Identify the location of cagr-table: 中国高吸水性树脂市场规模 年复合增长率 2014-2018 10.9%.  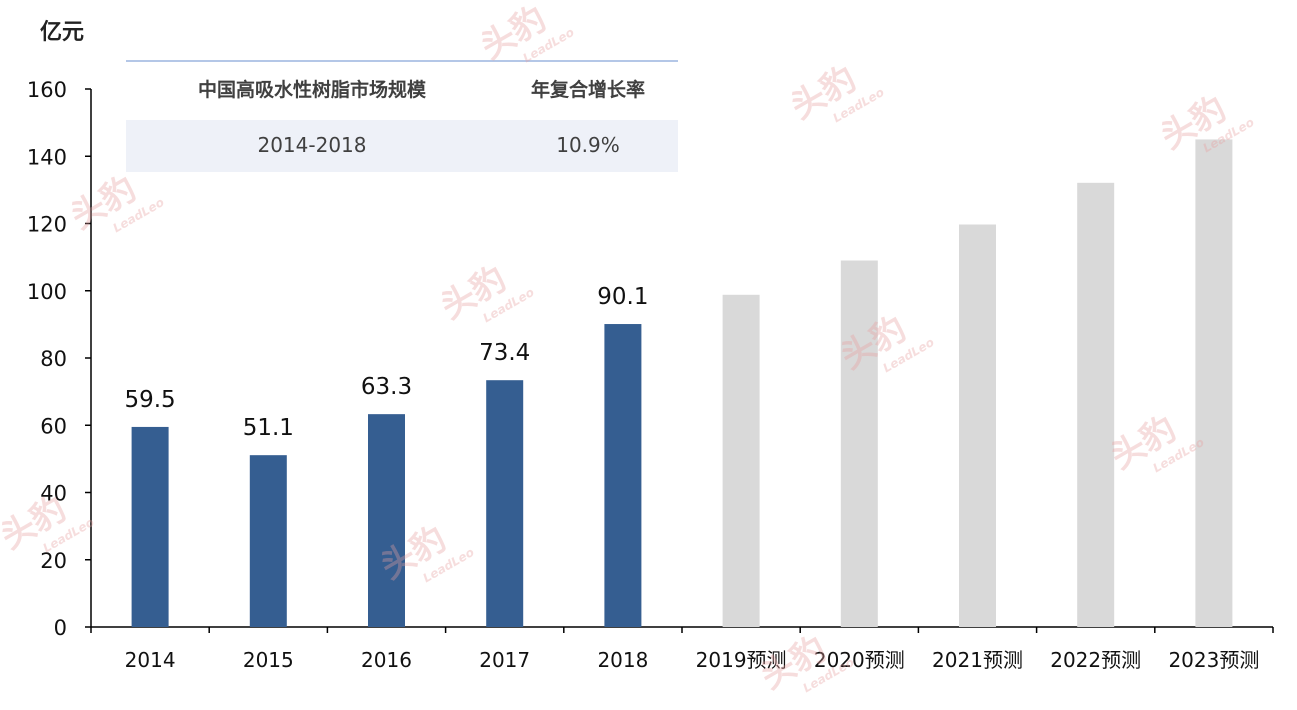
(402, 116).